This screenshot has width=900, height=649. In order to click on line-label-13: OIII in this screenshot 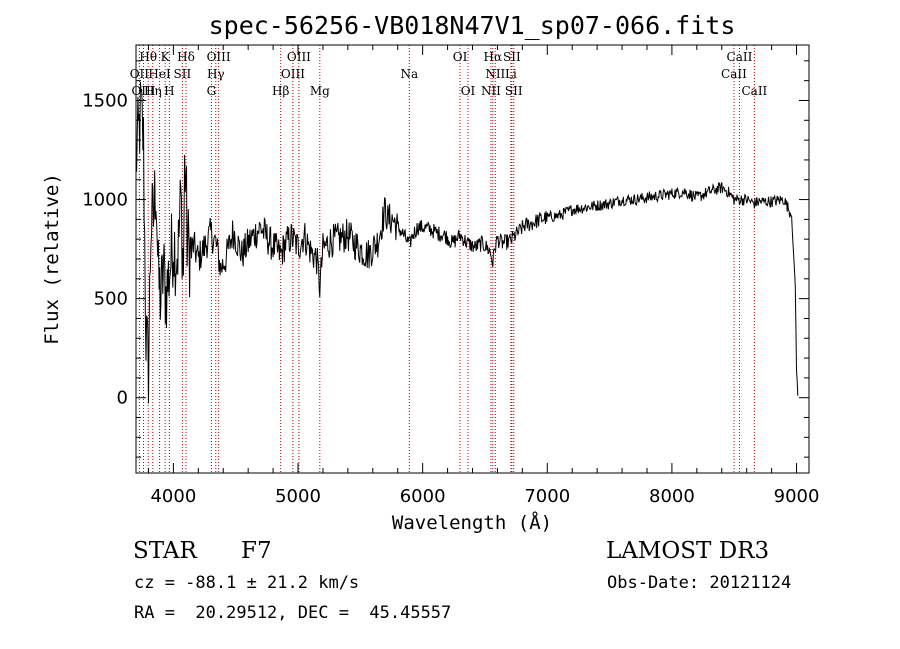, I will do `click(299, 57)`.